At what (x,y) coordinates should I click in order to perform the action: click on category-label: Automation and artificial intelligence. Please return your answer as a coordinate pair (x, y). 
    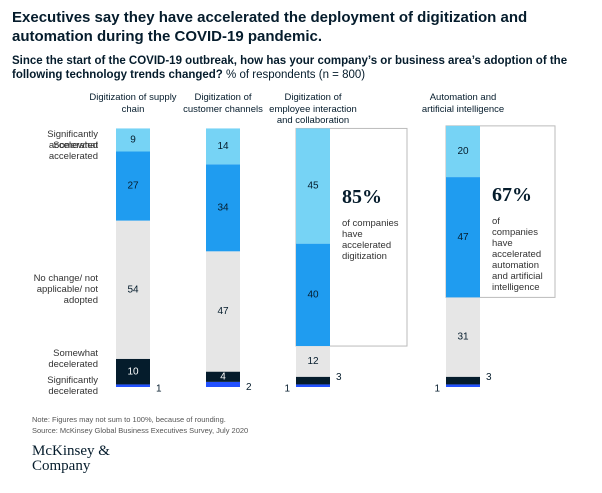
    Looking at the image, I should click on (463, 103).